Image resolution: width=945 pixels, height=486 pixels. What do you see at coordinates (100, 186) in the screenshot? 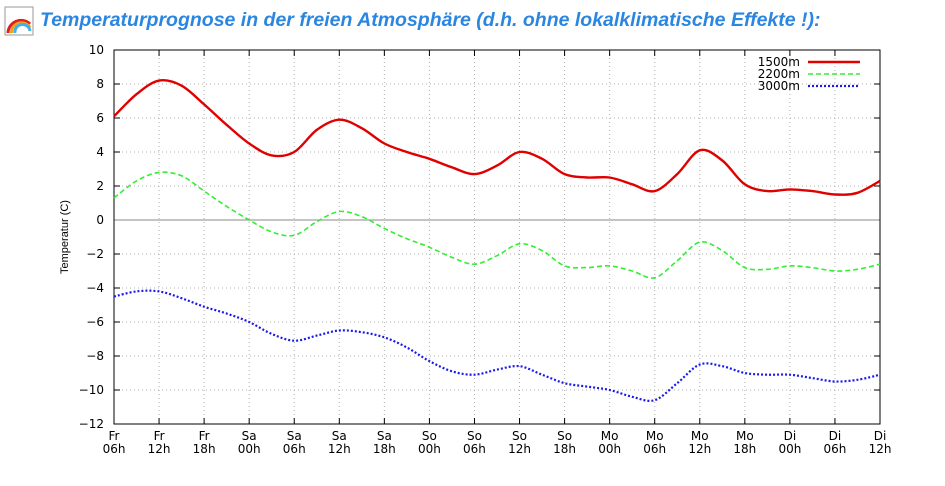
I see `y-tick-label: 2` at bounding box center [100, 186].